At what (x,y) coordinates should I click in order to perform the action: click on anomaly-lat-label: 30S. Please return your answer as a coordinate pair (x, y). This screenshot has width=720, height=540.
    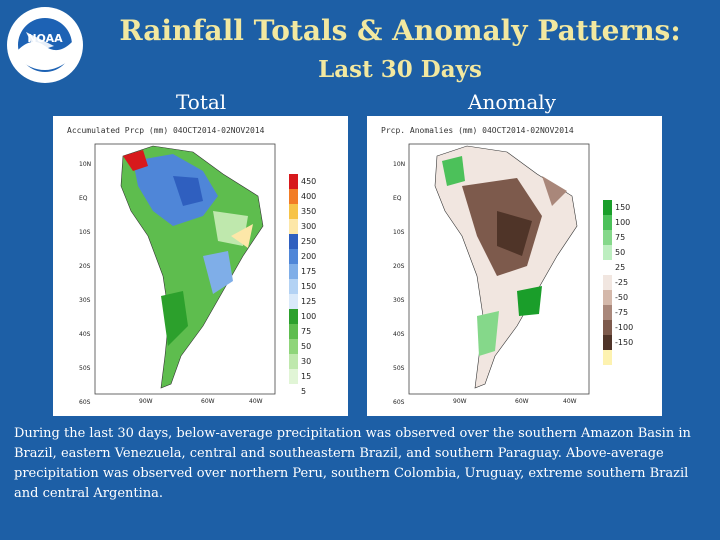
    Looking at the image, I should click on (399, 300).